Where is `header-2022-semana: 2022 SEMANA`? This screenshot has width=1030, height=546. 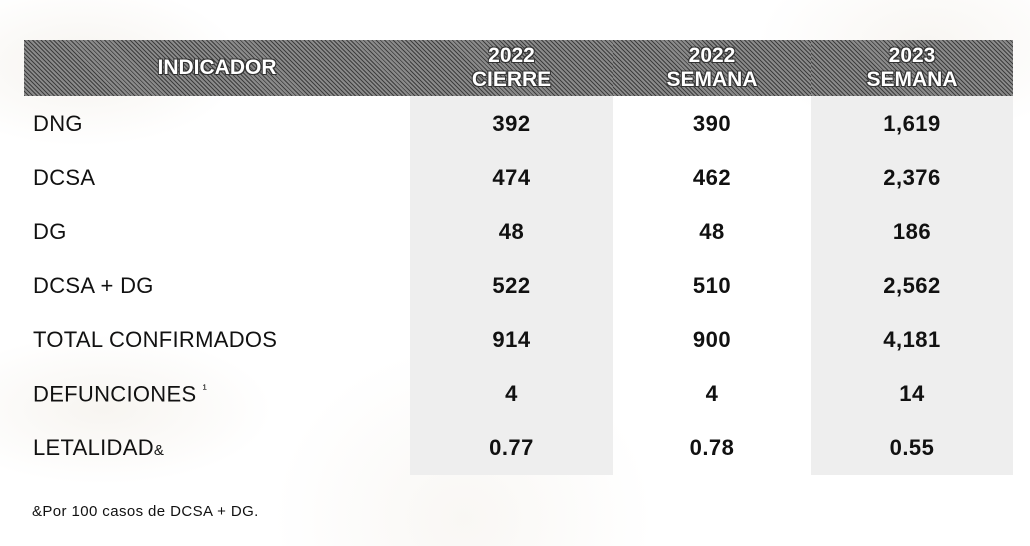
header-2022-semana: 2022 SEMANA is located at coordinates (712, 68).